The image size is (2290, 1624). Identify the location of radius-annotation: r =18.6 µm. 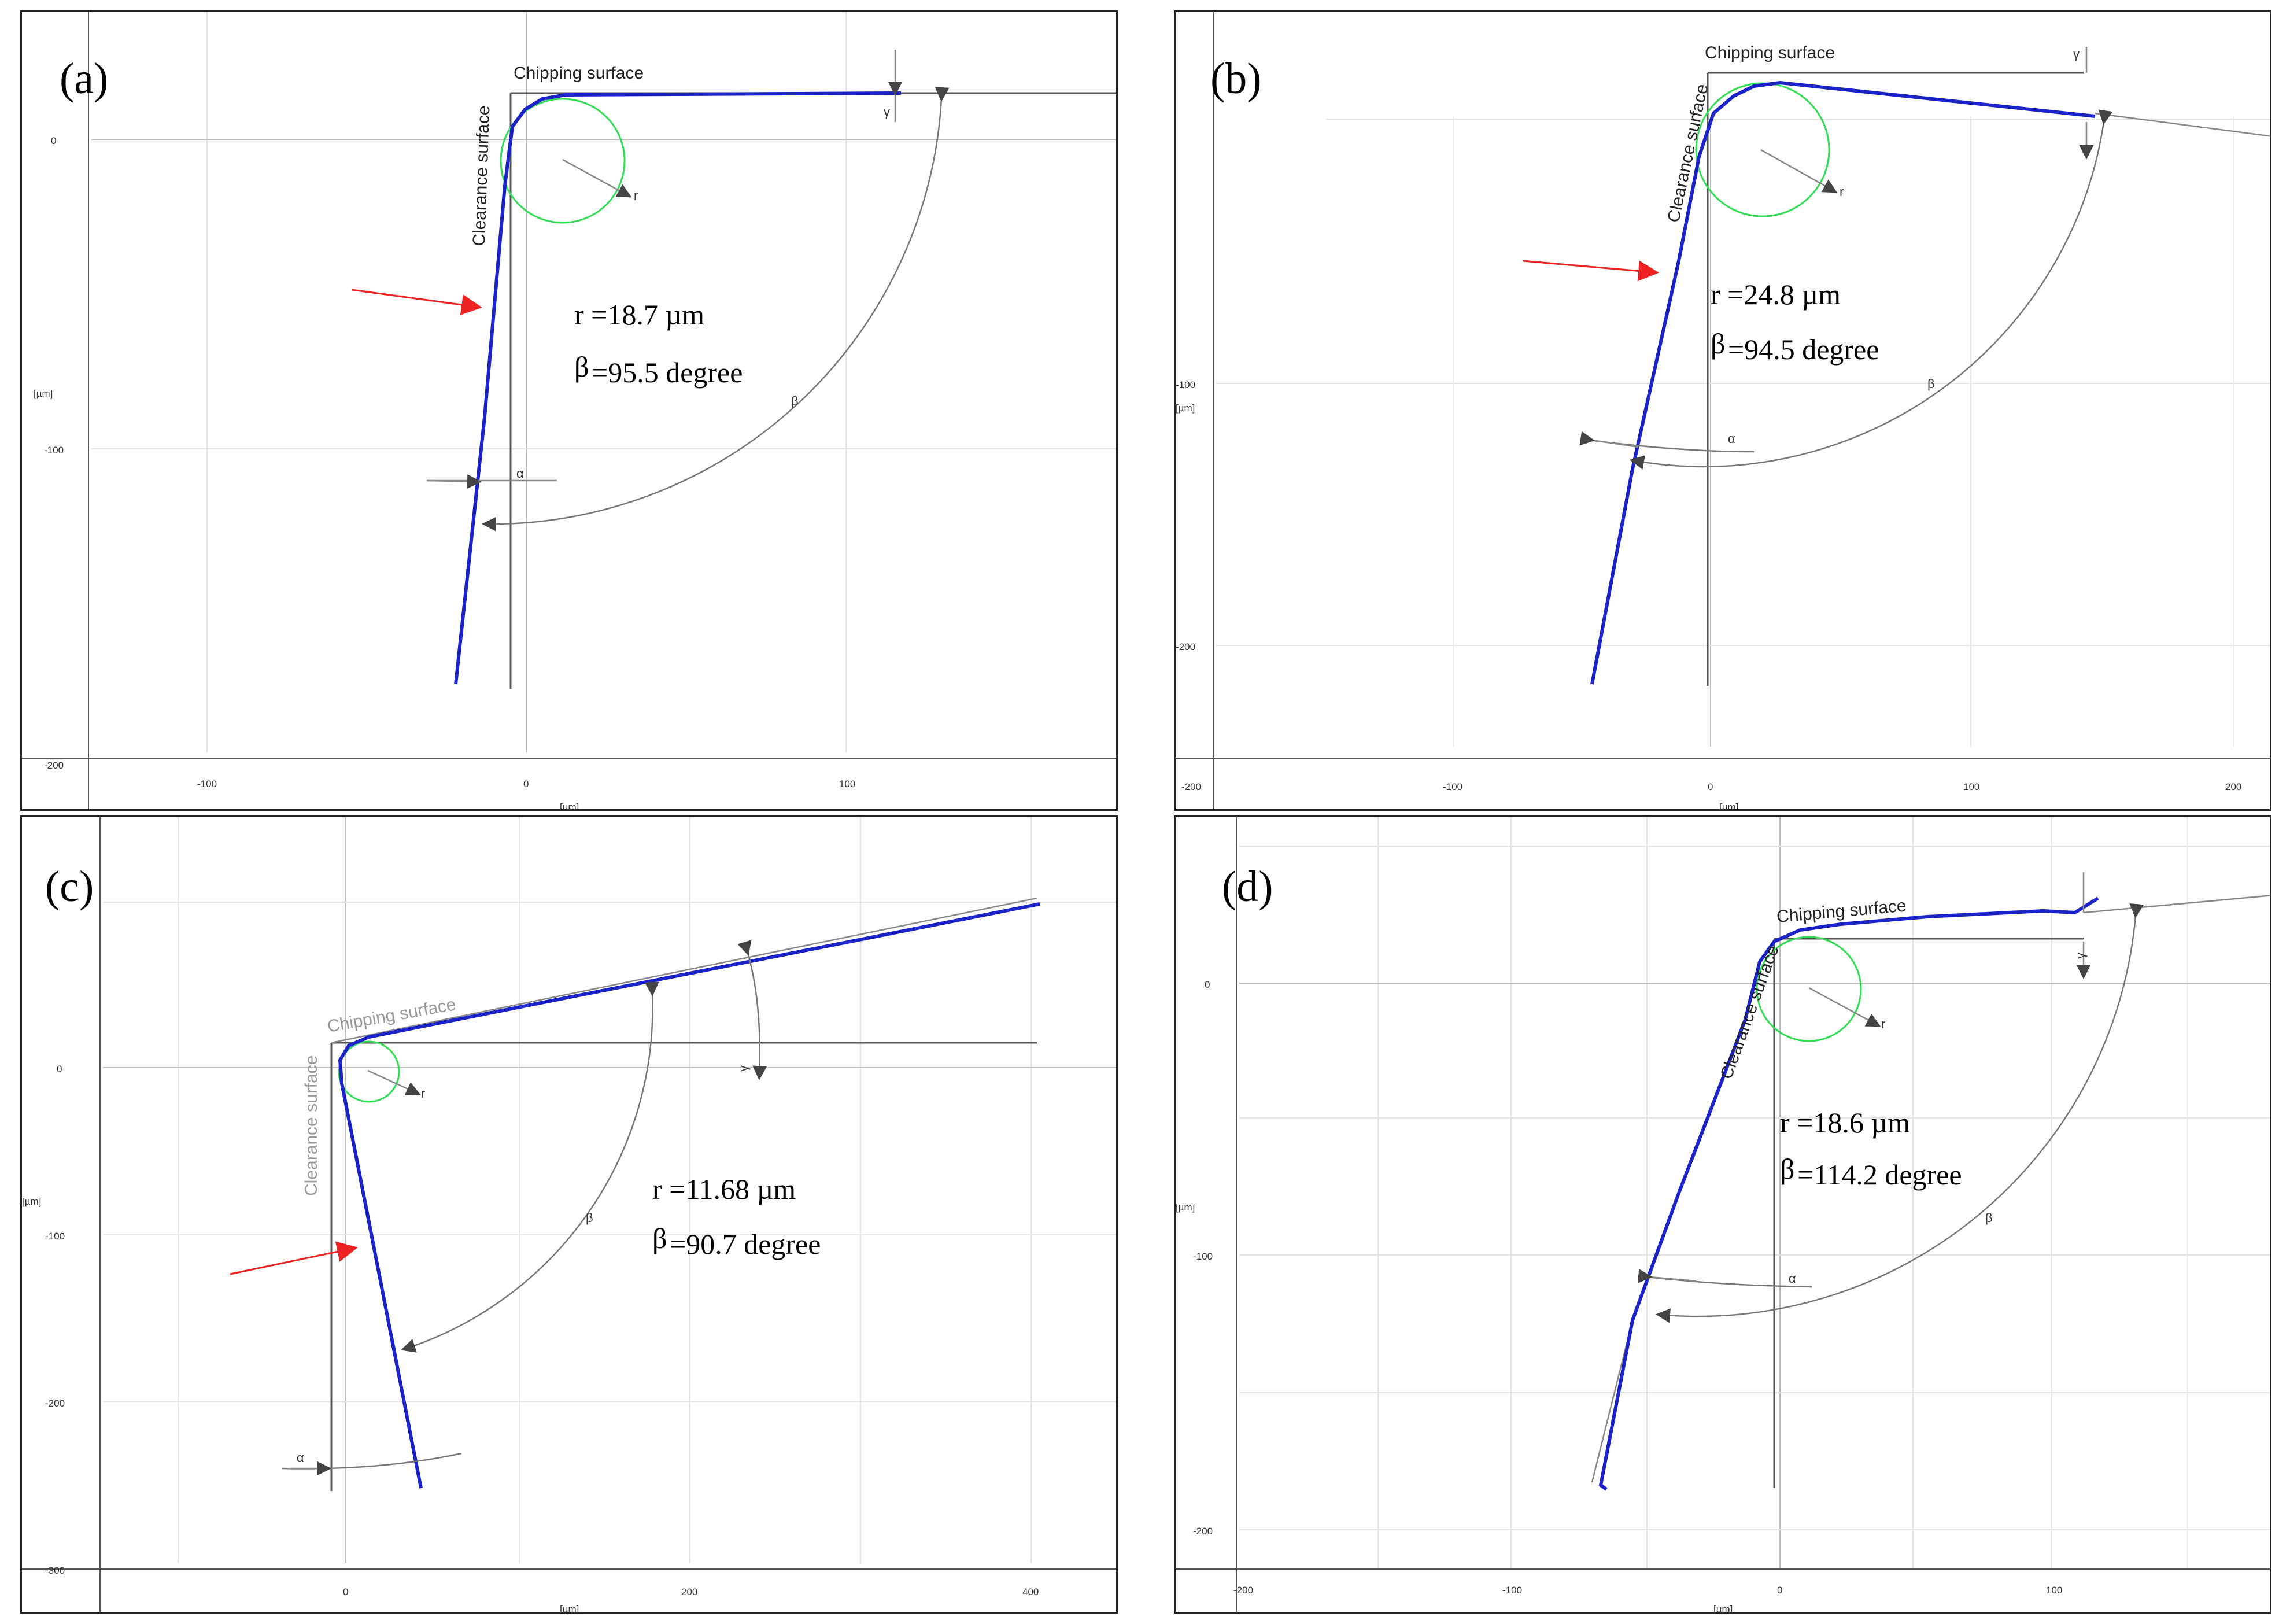
(1845, 1122).